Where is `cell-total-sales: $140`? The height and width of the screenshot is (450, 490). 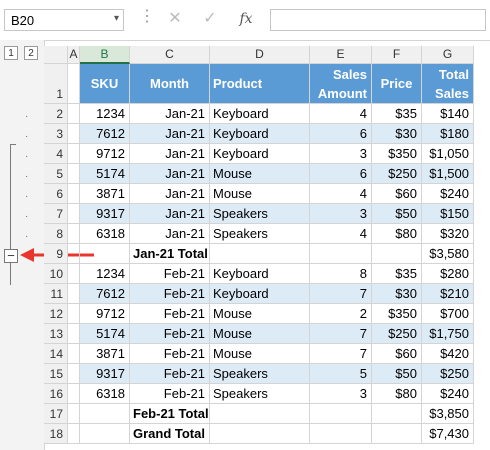
cell-total-sales: $140 is located at coordinates (448, 114).